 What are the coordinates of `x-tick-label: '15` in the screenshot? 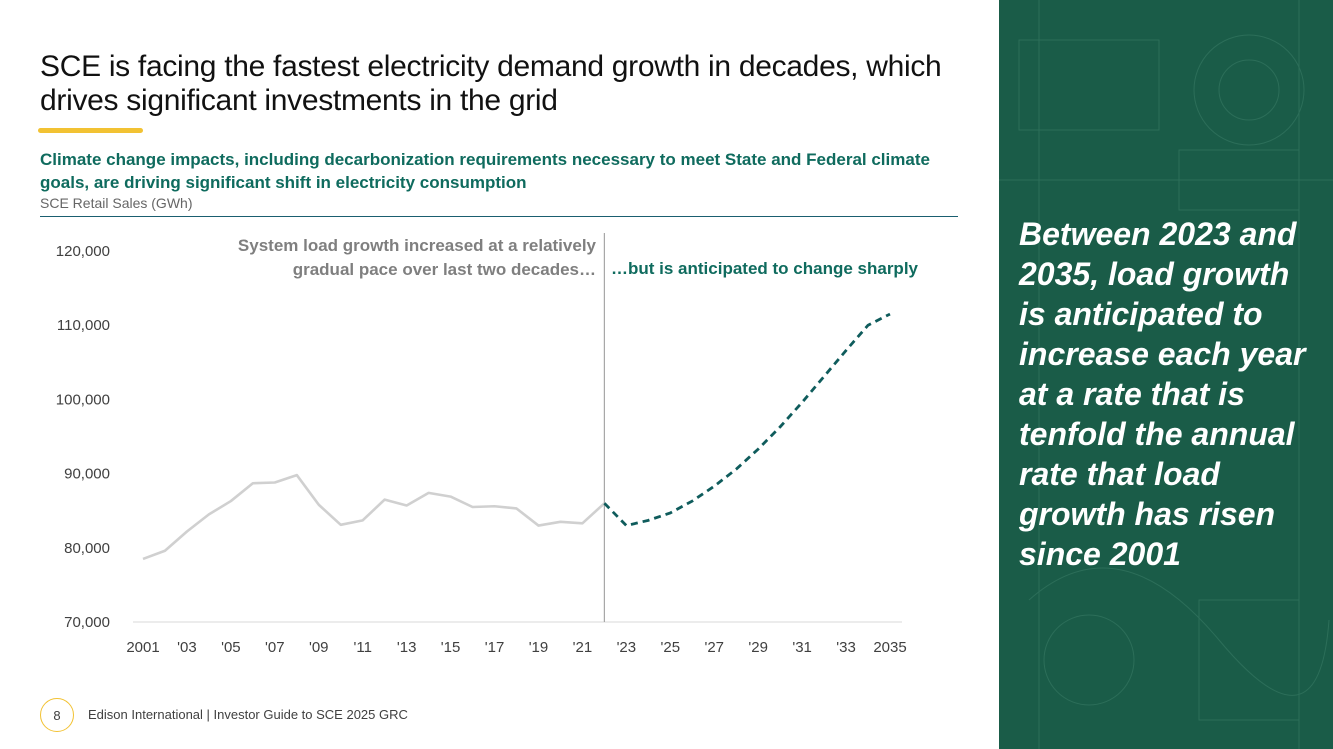 It's located at (451, 647).